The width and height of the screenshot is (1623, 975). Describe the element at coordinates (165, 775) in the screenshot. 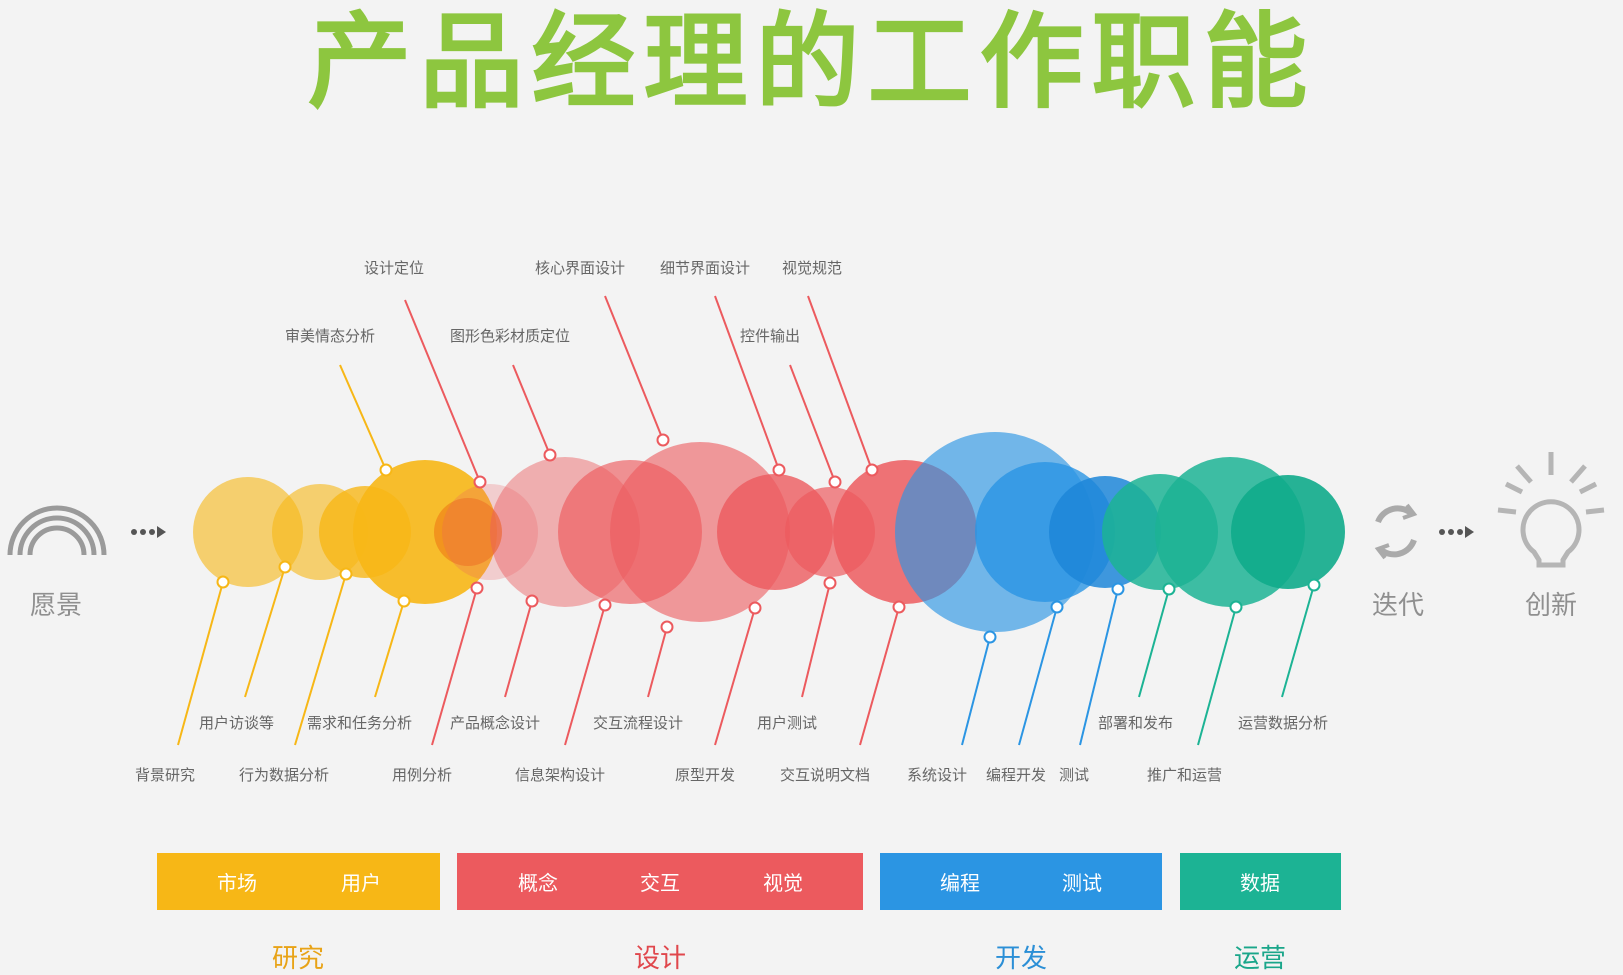

I see `label-background-research: 背景研究` at that location.